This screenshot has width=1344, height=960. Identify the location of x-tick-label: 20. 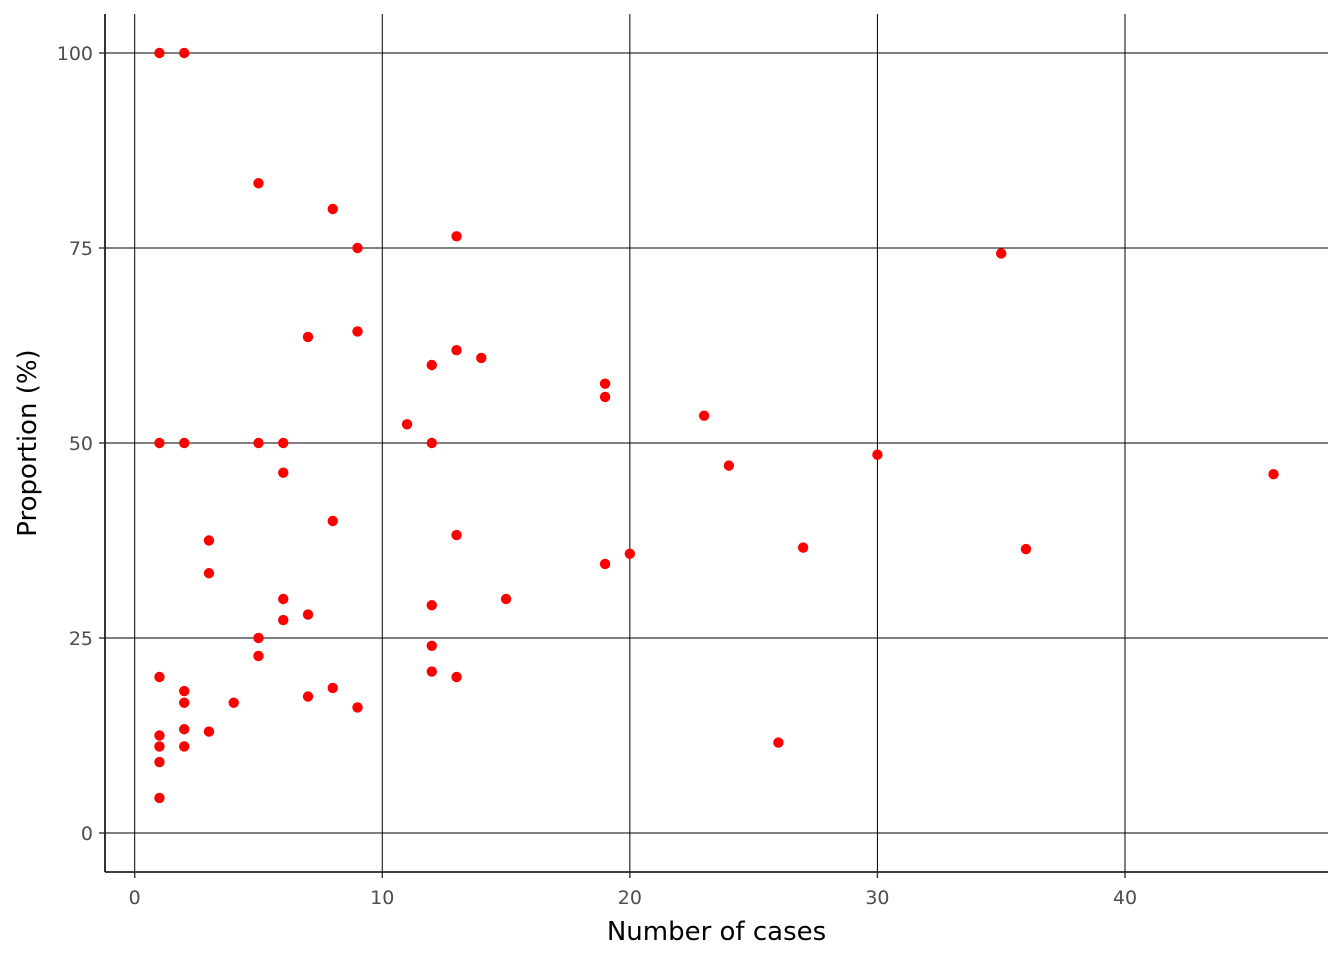
(630, 898).